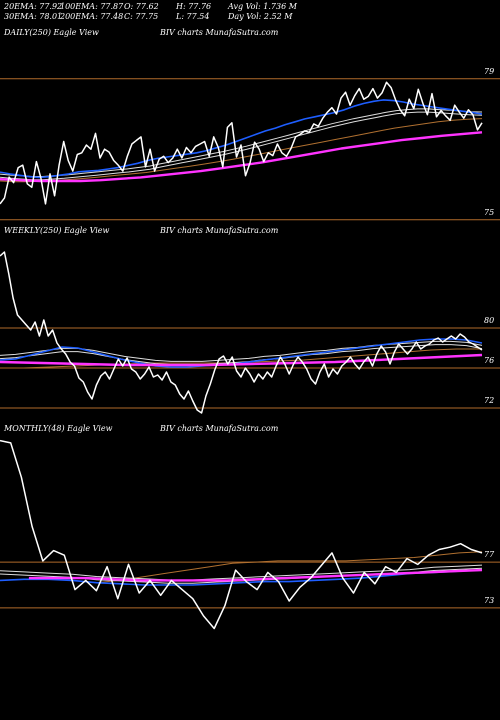 The height and width of the screenshot is (720, 500). Describe the element at coordinates (141, 16) in the screenshot. I see `close-readout: C: 77.75` at that location.